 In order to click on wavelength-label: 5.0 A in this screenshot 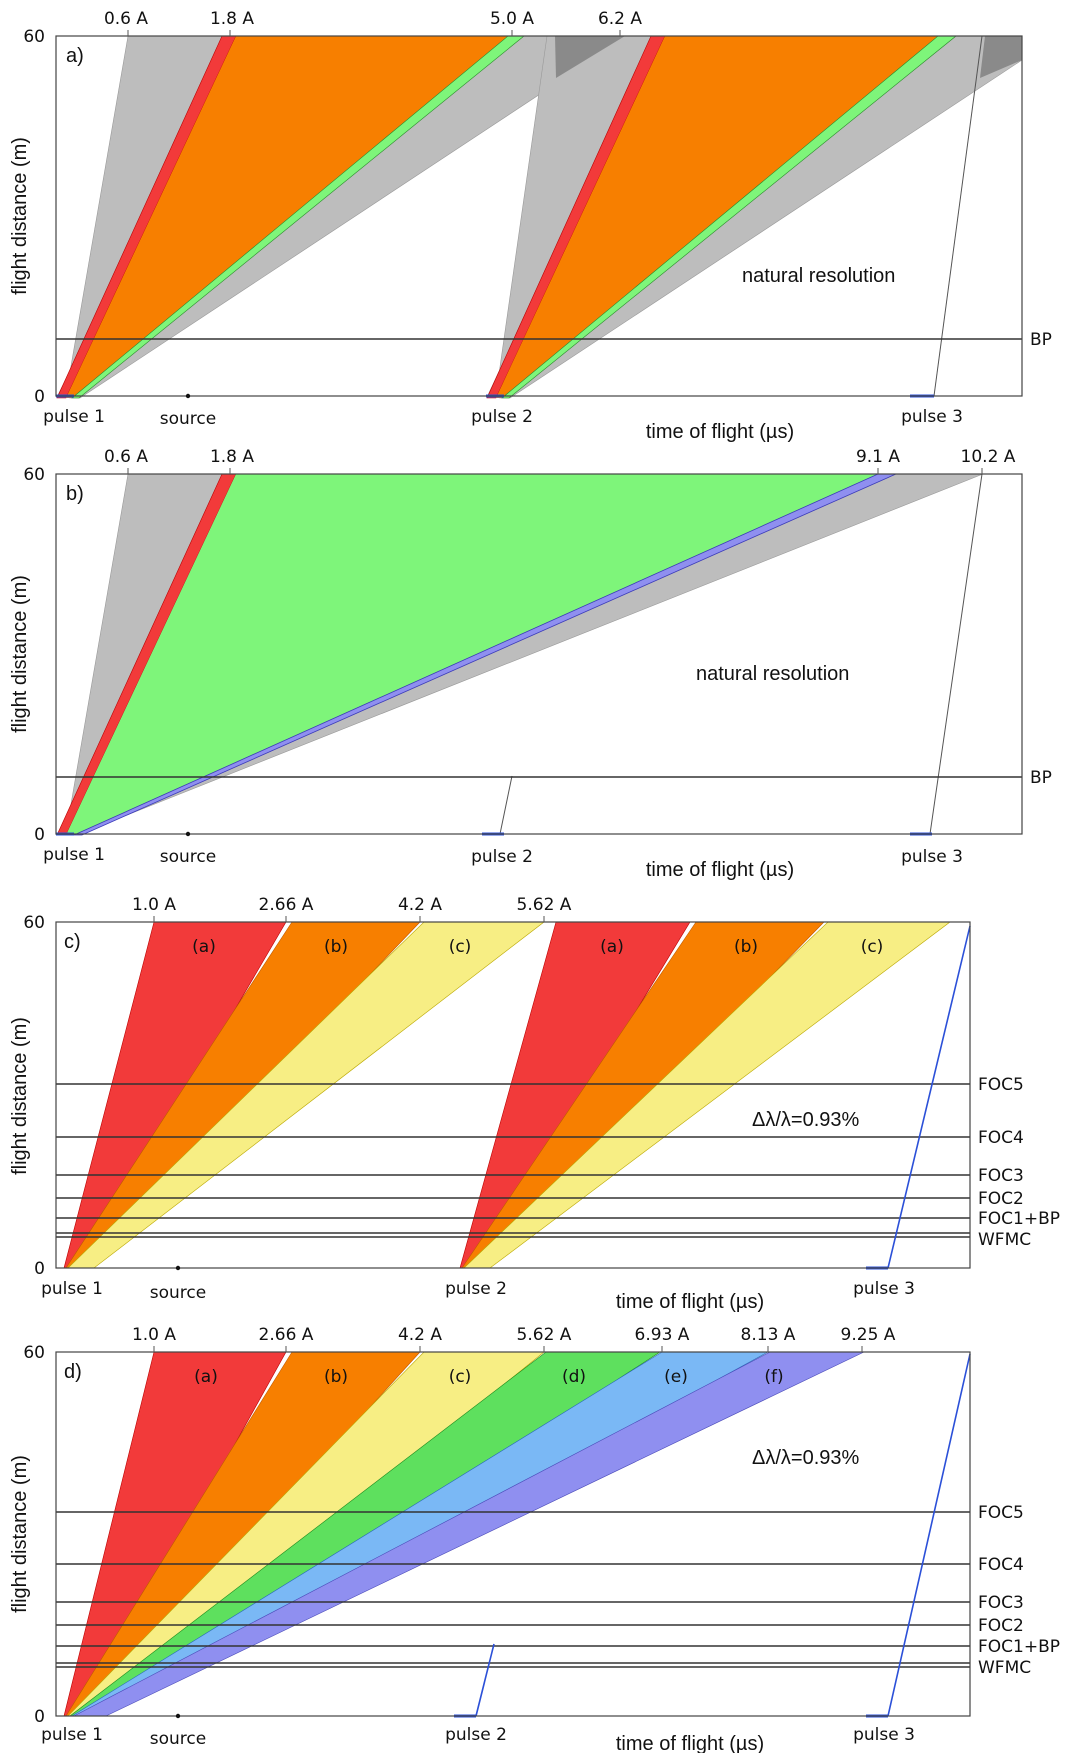, I will do `click(512, 19)`.